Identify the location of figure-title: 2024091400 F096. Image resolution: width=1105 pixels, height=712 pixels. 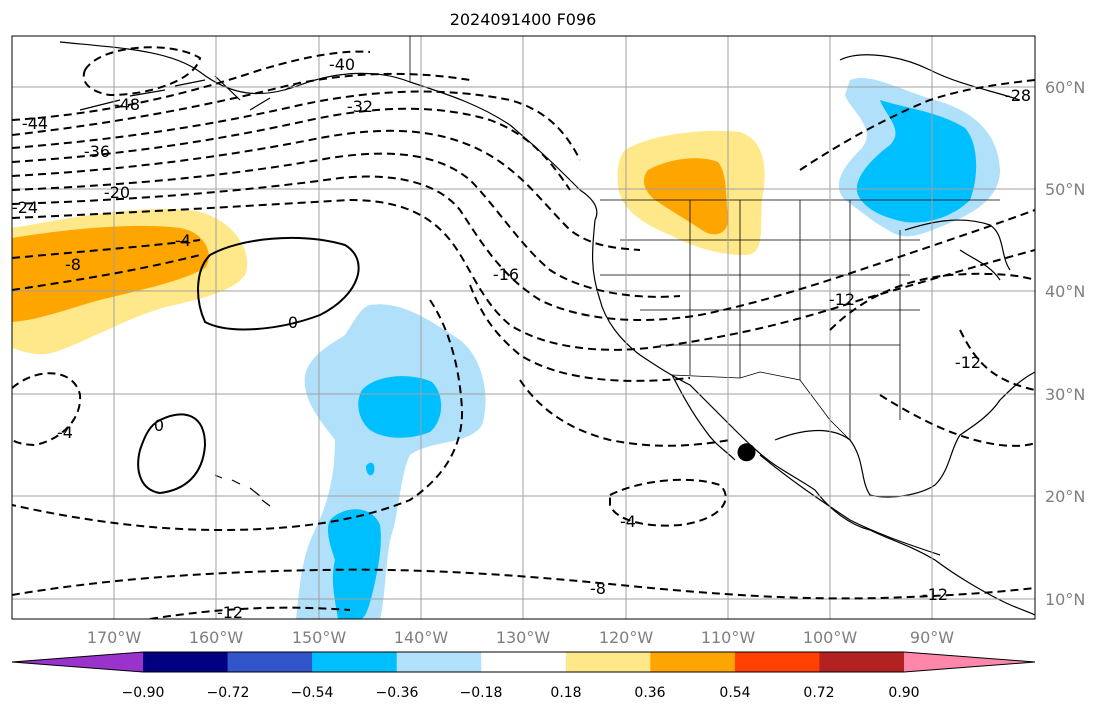
(523, 19).